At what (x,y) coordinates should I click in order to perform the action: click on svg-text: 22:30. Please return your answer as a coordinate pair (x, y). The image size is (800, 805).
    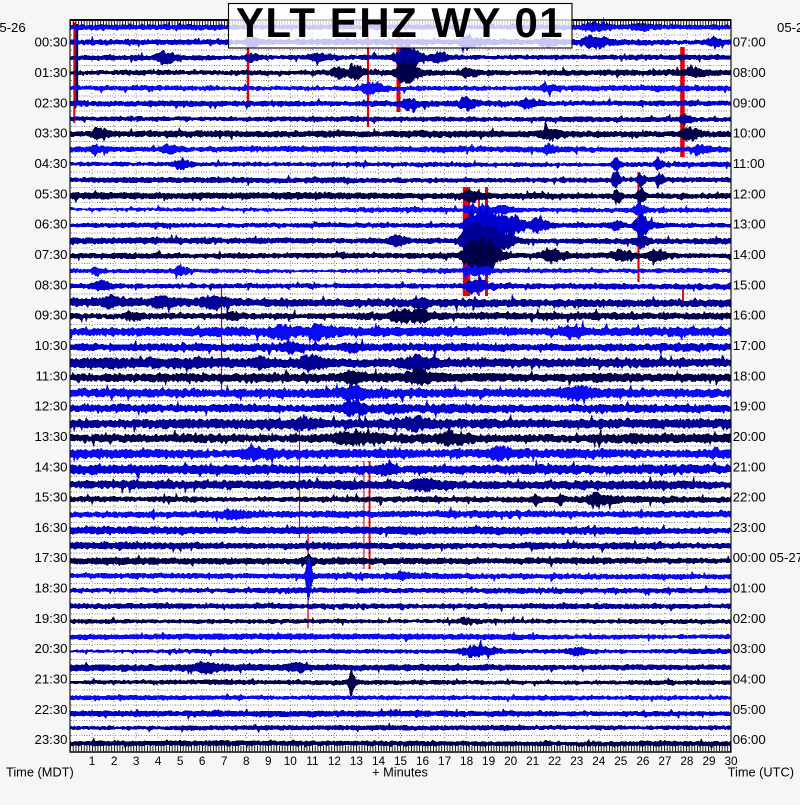
    Looking at the image, I should click on (50, 709).